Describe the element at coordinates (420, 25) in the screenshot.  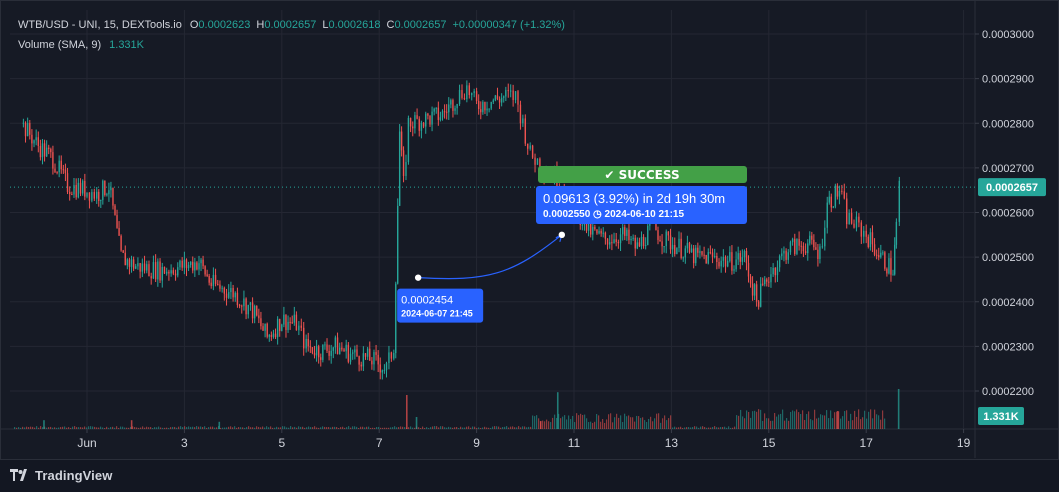
I see `close-value: 0.0002657` at that location.